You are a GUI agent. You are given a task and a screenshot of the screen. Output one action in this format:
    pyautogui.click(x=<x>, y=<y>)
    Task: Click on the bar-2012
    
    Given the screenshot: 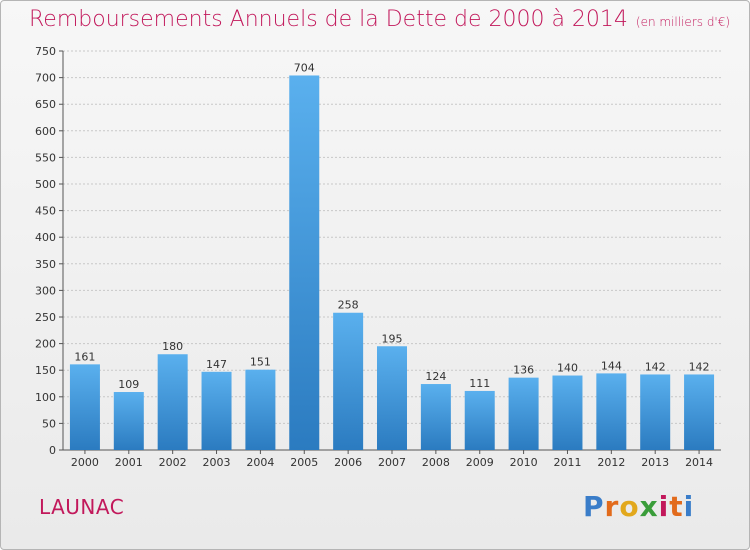 What is the action you would take?
    pyautogui.click(x=611, y=411)
    